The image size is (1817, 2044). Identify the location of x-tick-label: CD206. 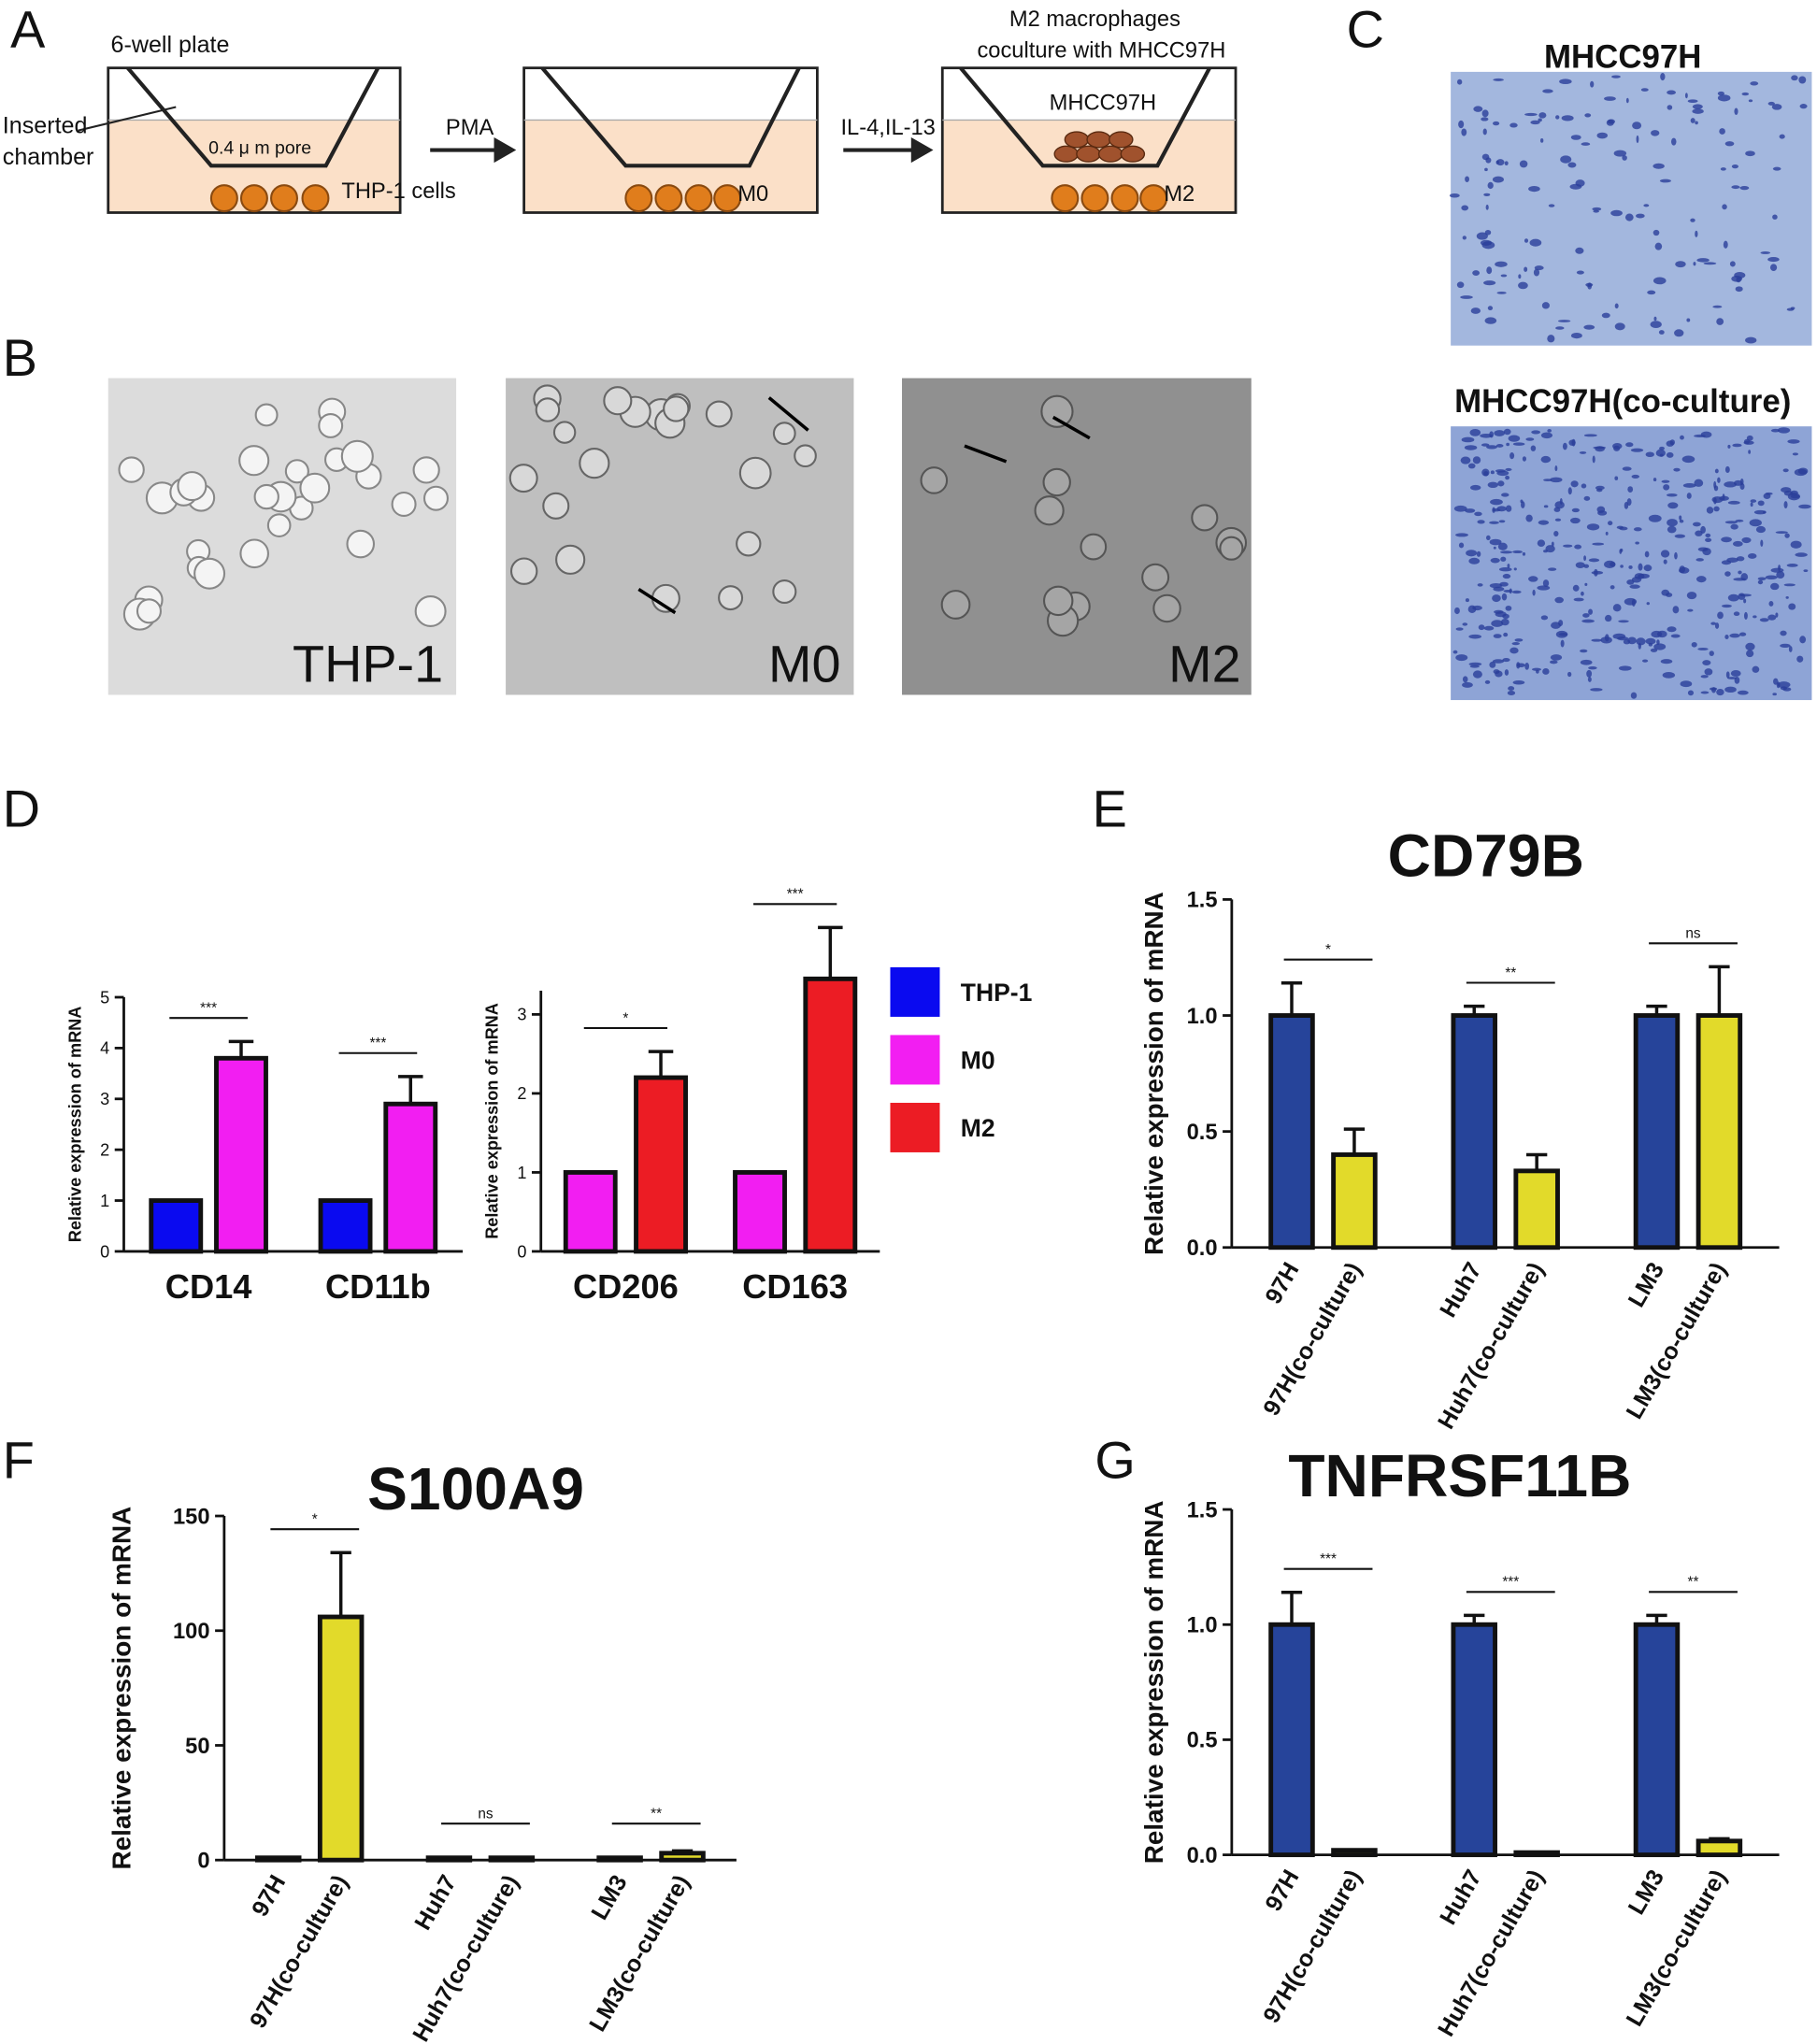
(626, 1286).